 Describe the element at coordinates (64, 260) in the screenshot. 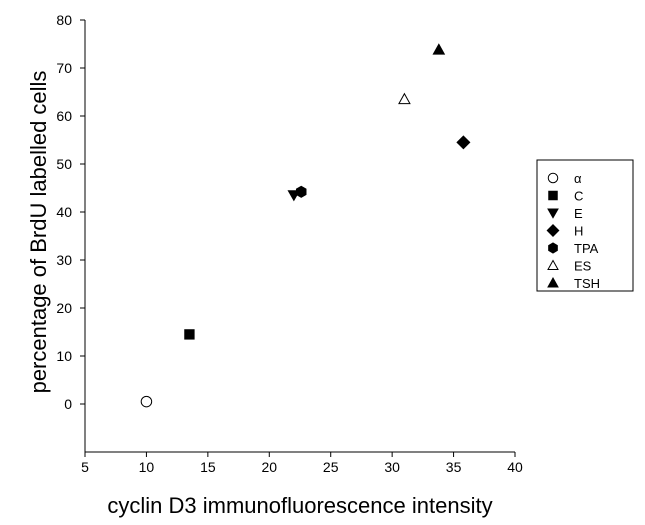

I see `y-tick-label: 30` at that location.